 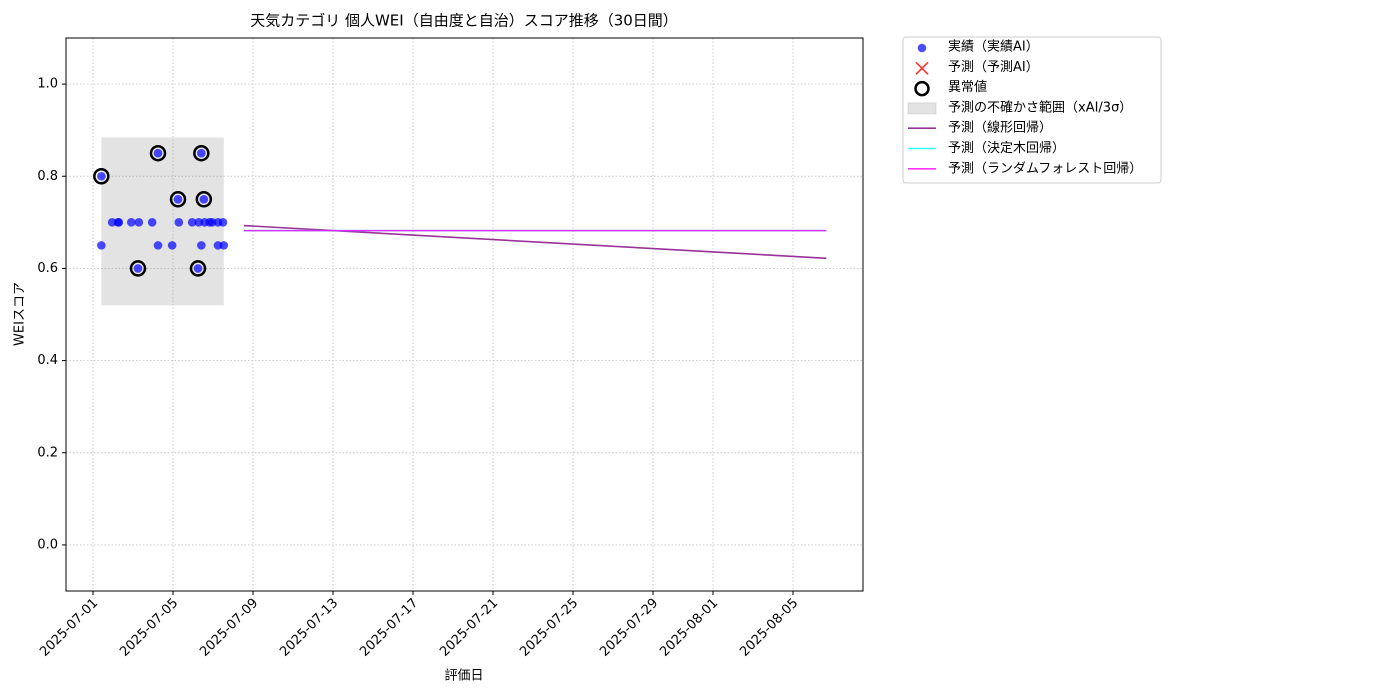 What do you see at coordinates (967, 87) in the screenshot?
I see `legend-label: 異常値` at bounding box center [967, 87].